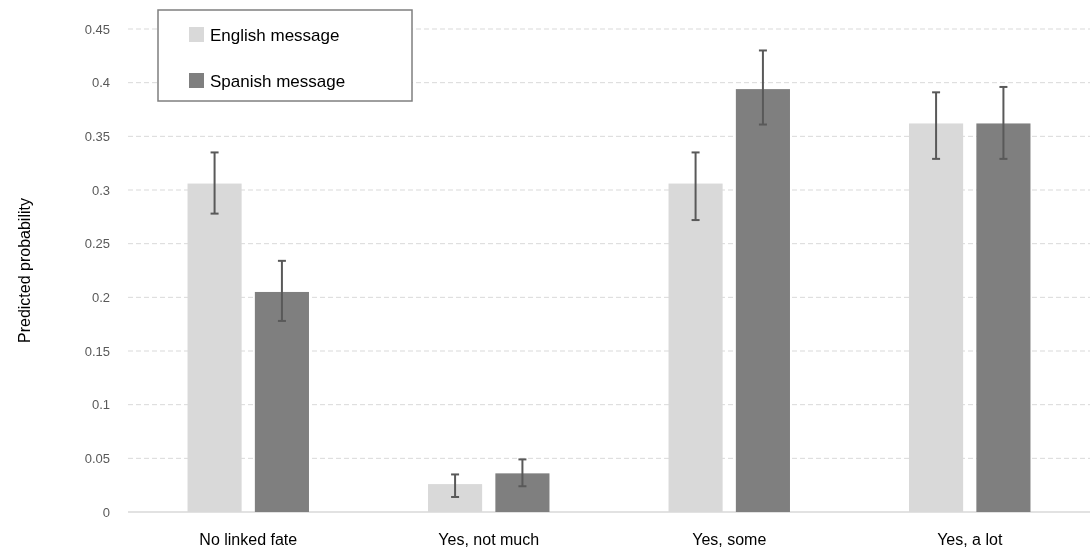  What do you see at coordinates (970, 539) in the screenshot?
I see `x-tick-label: Yes, a lot` at bounding box center [970, 539].